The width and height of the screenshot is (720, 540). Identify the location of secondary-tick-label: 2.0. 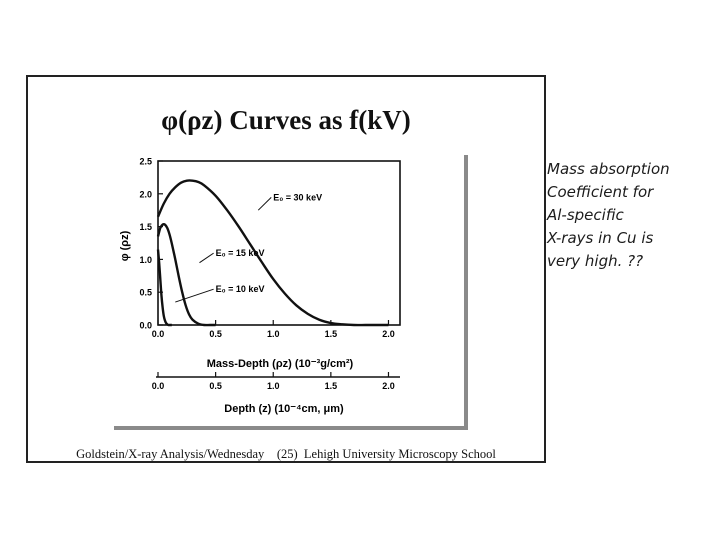
(388, 386).